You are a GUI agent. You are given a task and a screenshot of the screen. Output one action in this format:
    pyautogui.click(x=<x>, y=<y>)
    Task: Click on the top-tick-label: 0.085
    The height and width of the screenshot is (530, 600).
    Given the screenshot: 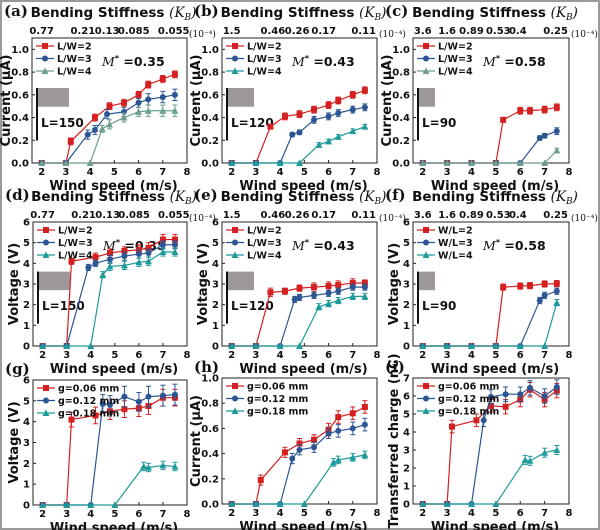 What is the action you would take?
    pyautogui.click(x=134, y=215)
    